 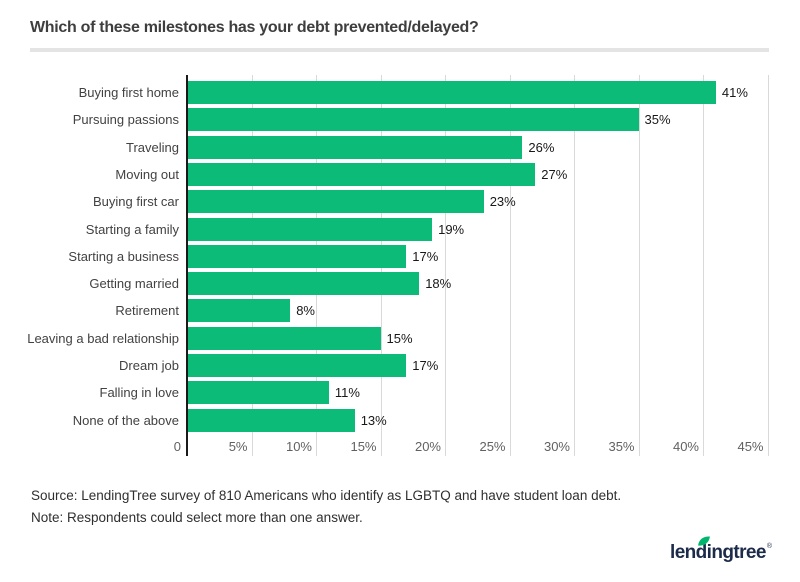 I want to click on value-label: 15%, so click(x=399, y=338).